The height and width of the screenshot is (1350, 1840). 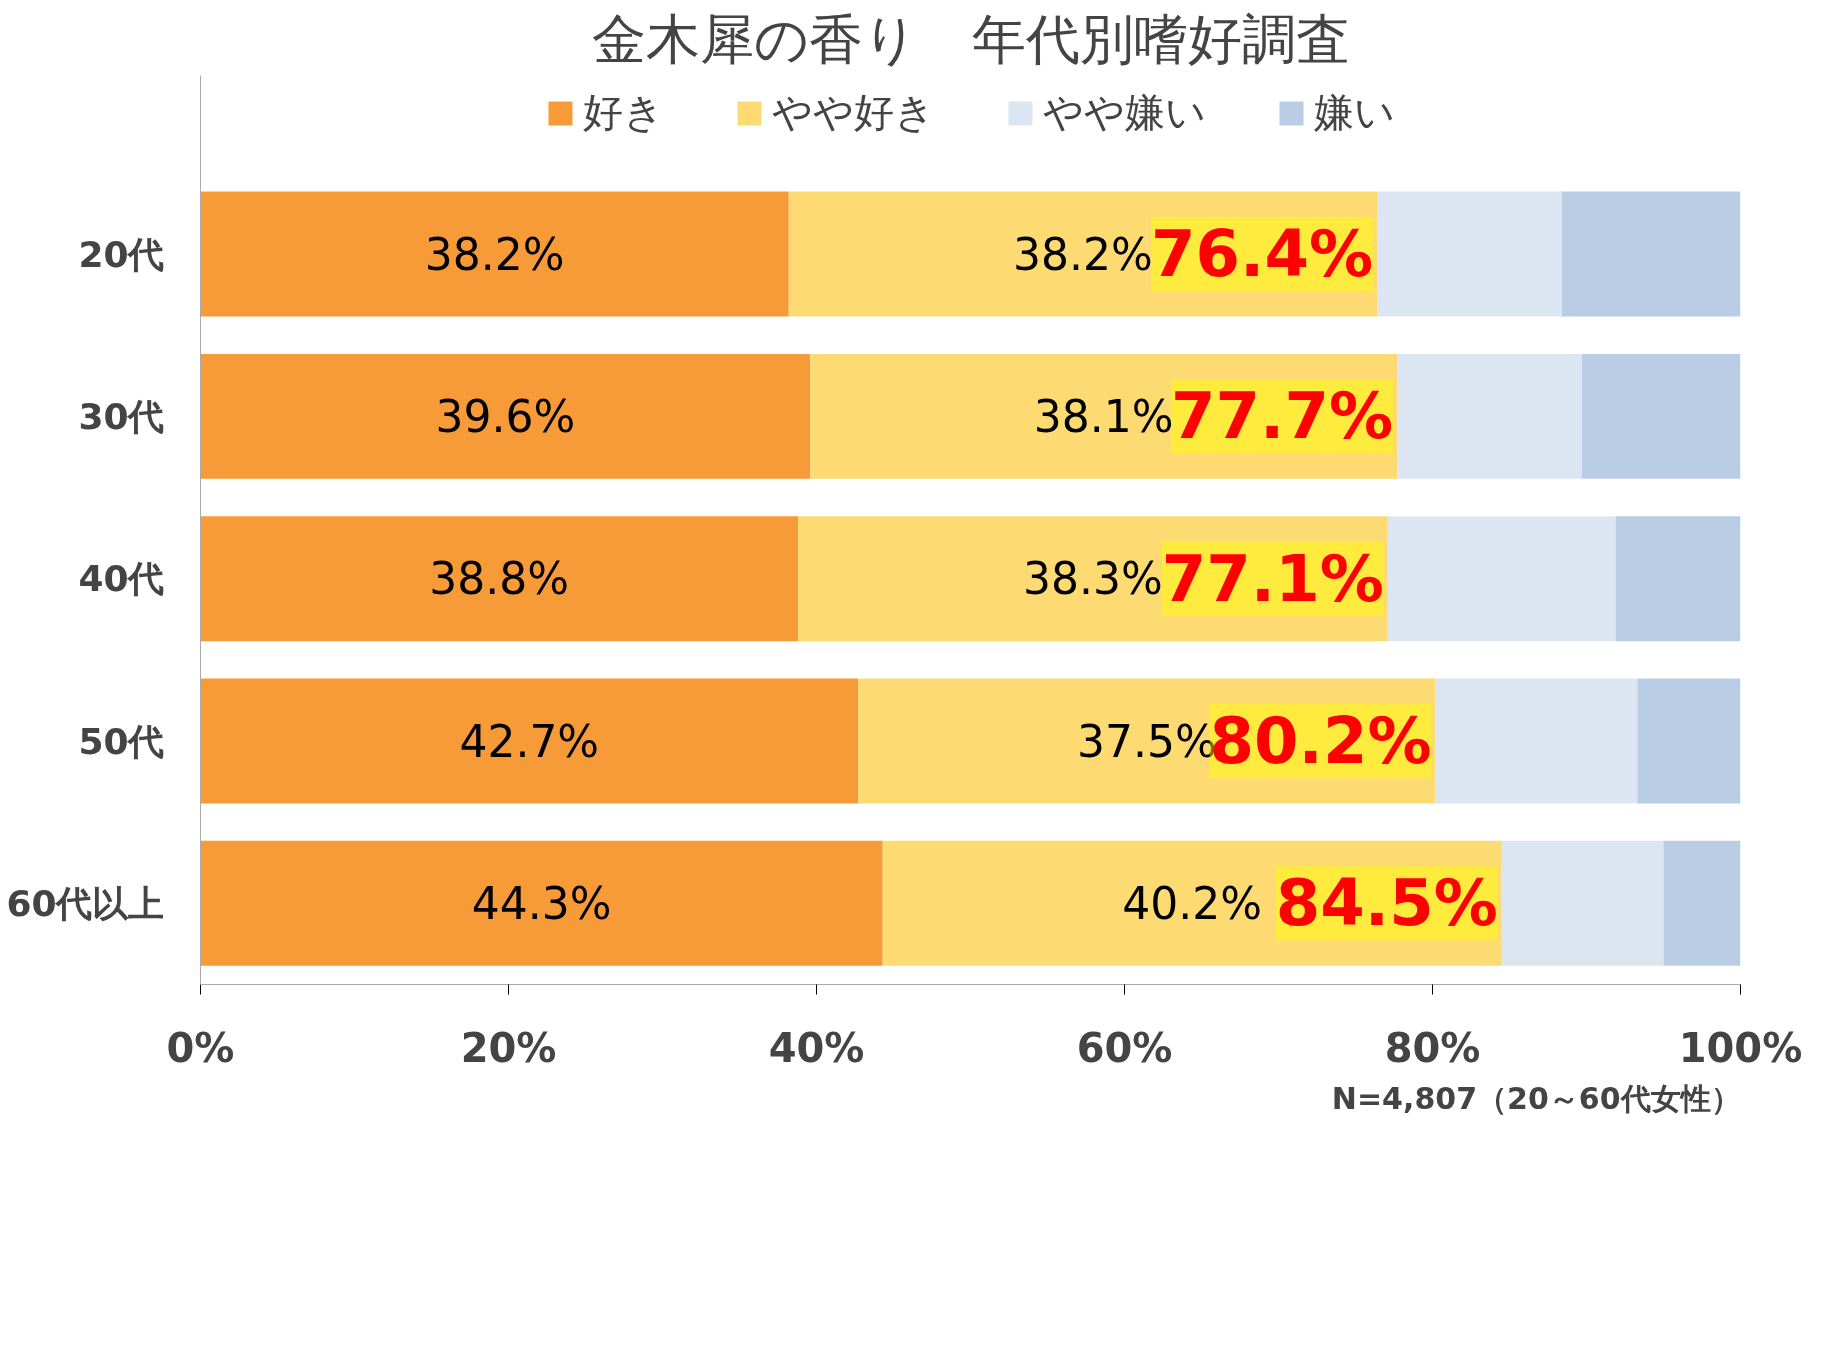 I want to click on data-label: 38.3%, so click(x=1093, y=579).